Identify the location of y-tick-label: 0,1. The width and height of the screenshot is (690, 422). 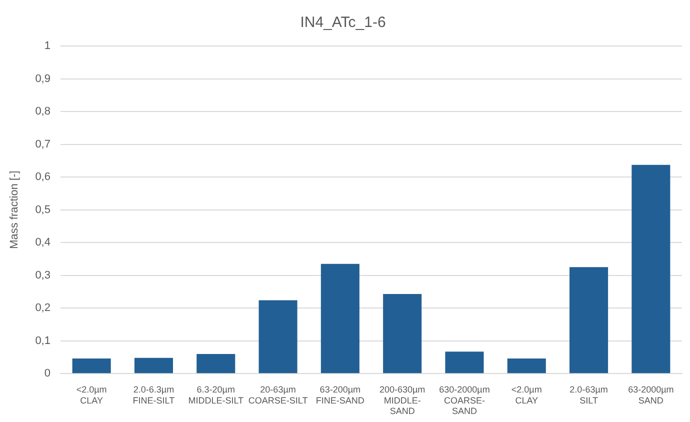
(42, 340).